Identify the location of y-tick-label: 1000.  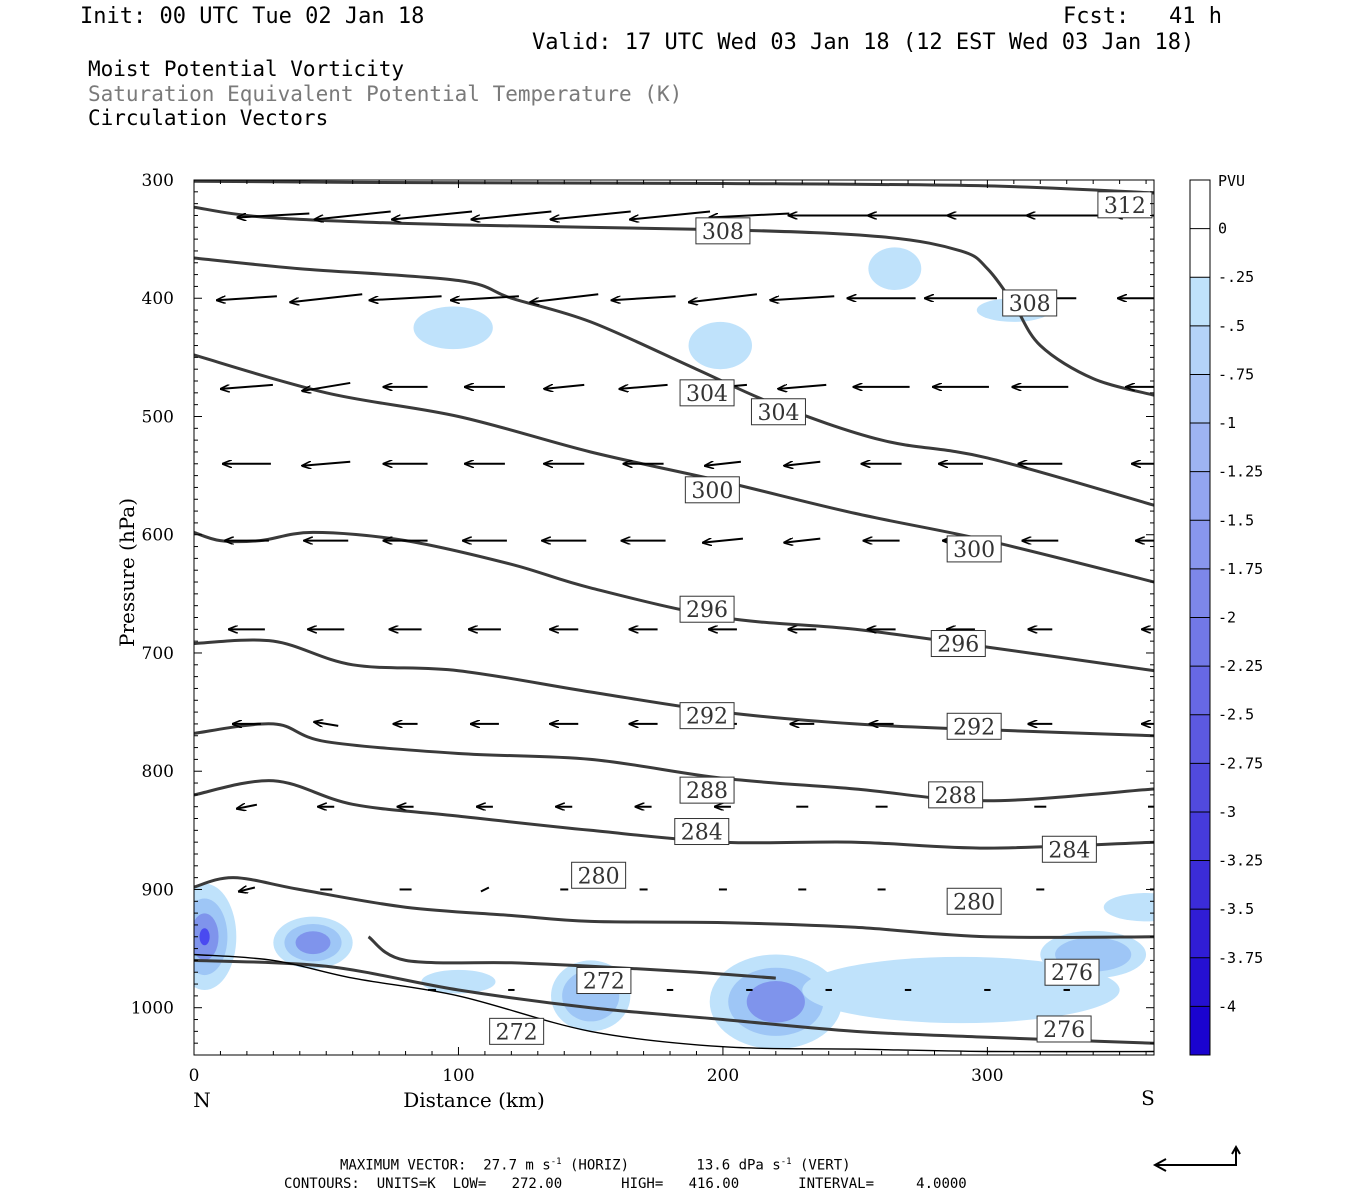
(152, 1009).